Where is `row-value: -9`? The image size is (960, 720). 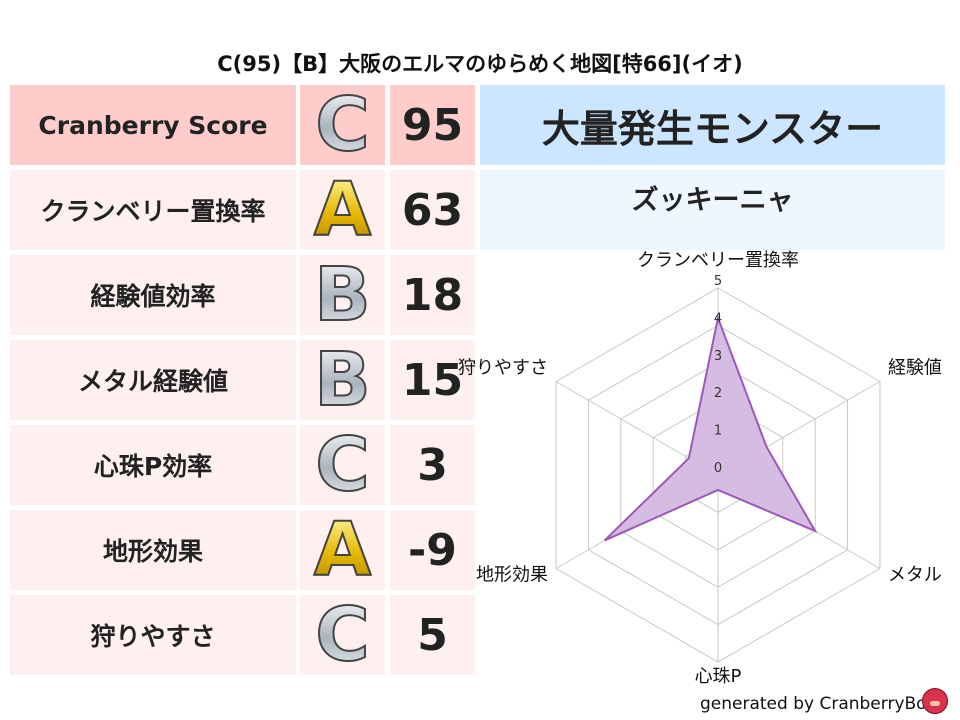 row-value: -9 is located at coordinates (432, 550).